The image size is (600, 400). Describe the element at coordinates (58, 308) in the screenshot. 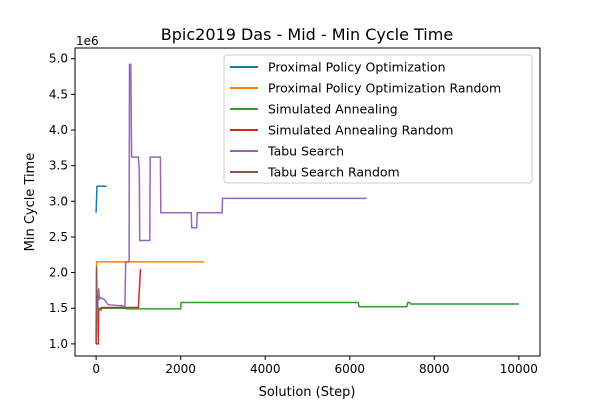

I see `y-tick-label: 1.5` at that location.